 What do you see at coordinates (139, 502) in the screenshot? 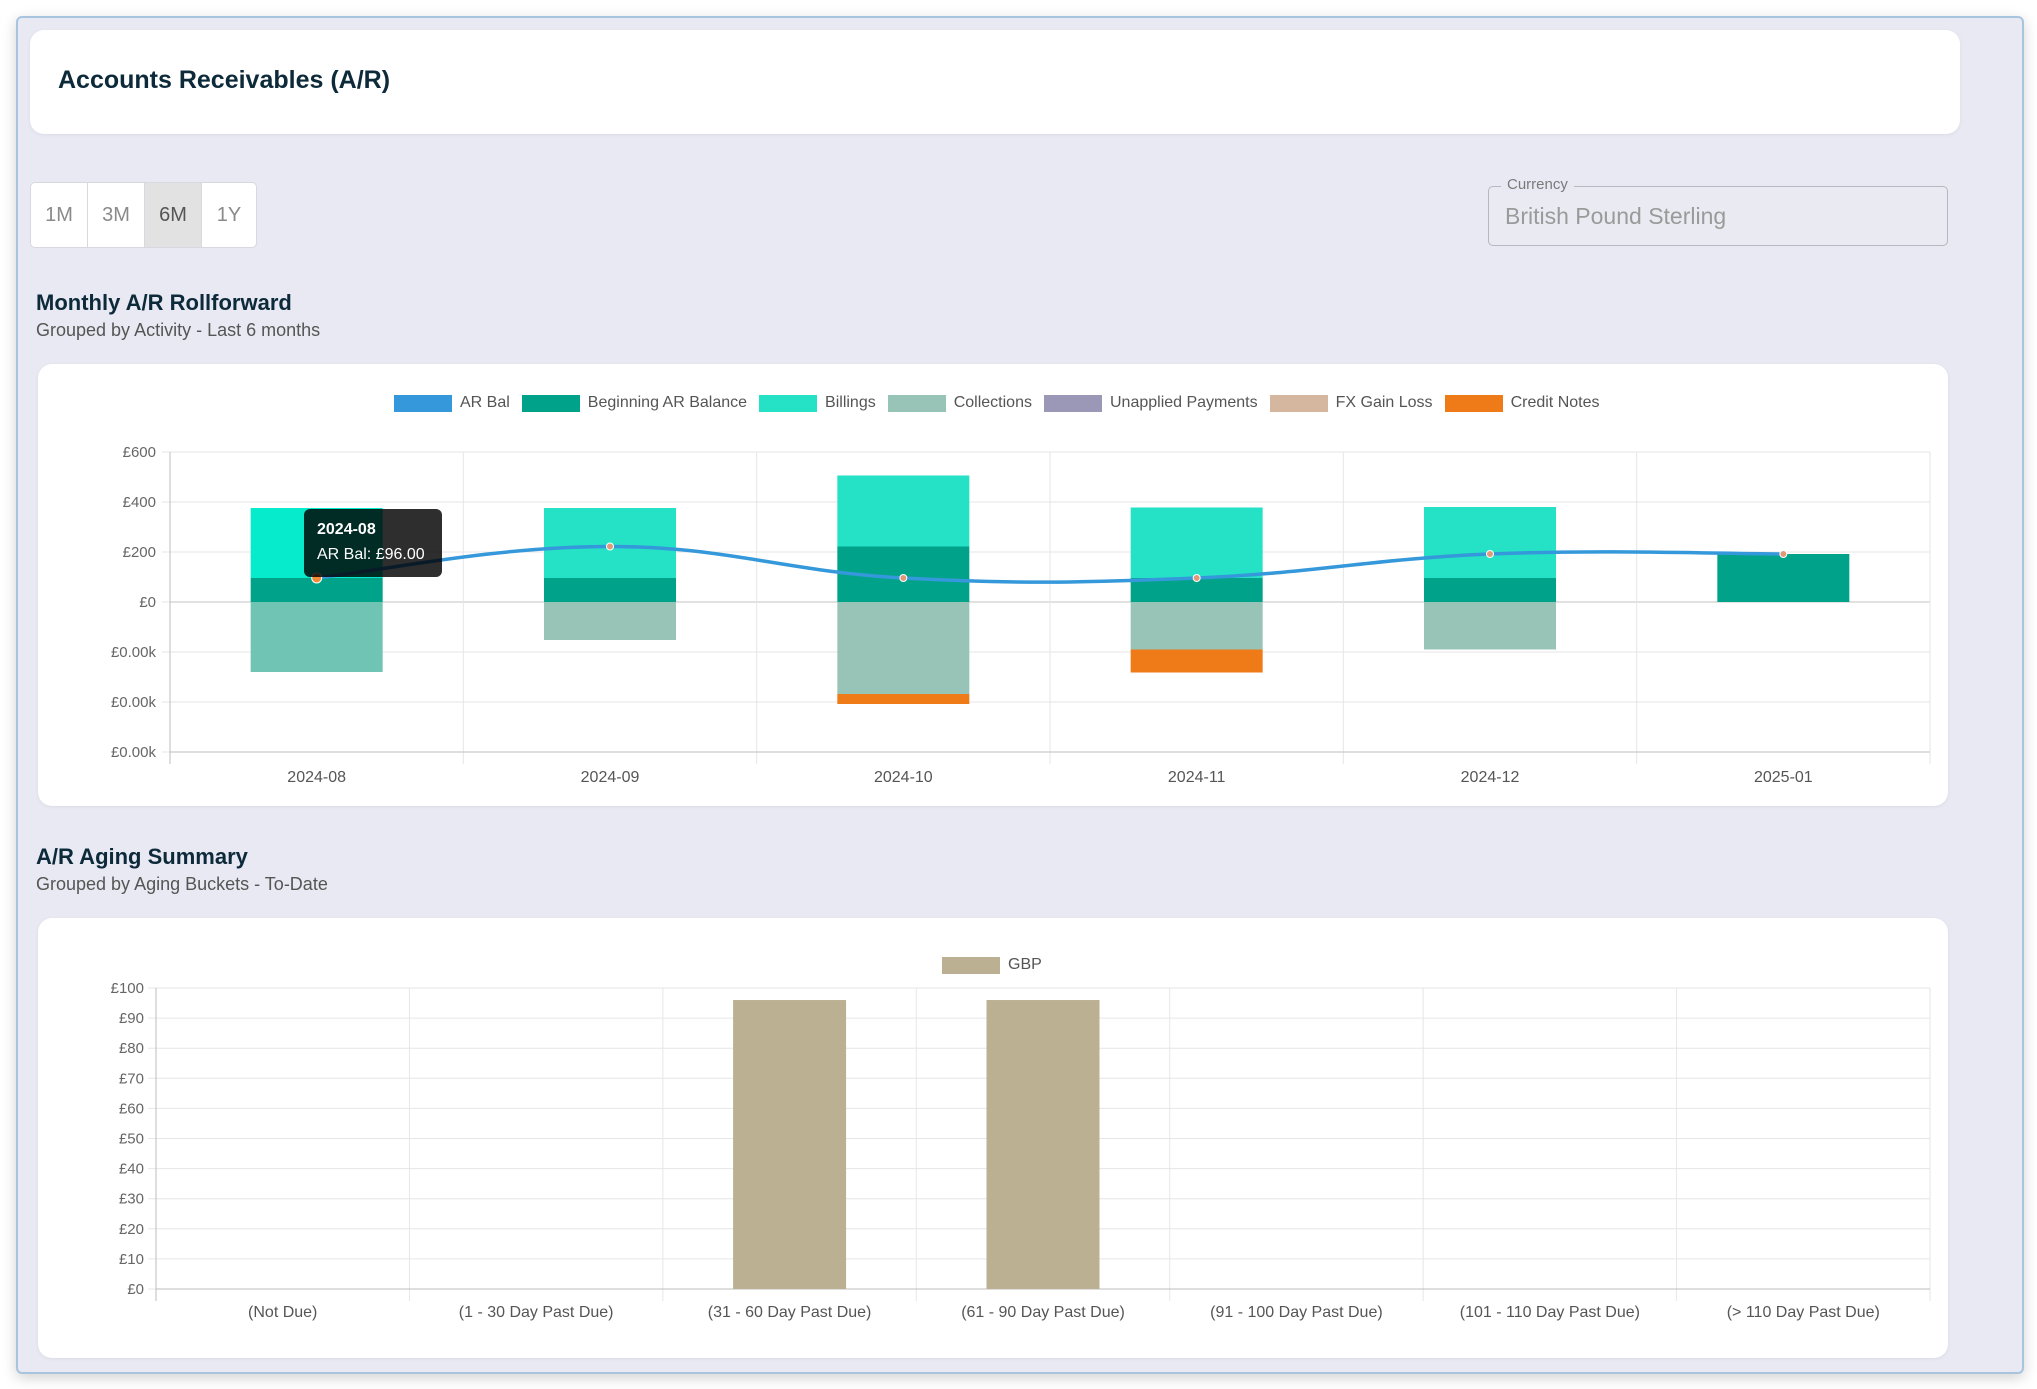
I see `y-tick-label: £400` at bounding box center [139, 502].